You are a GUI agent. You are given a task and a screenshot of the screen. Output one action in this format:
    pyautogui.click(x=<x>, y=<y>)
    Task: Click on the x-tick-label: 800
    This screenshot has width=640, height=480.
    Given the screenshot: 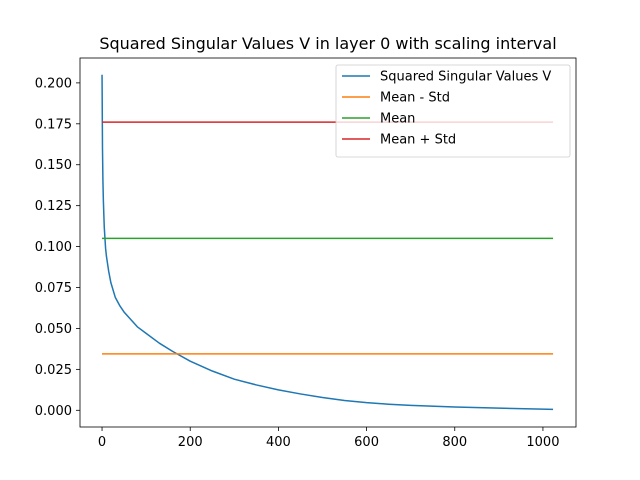 What is the action you would take?
    pyautogui.click(x=454, y=442)
    